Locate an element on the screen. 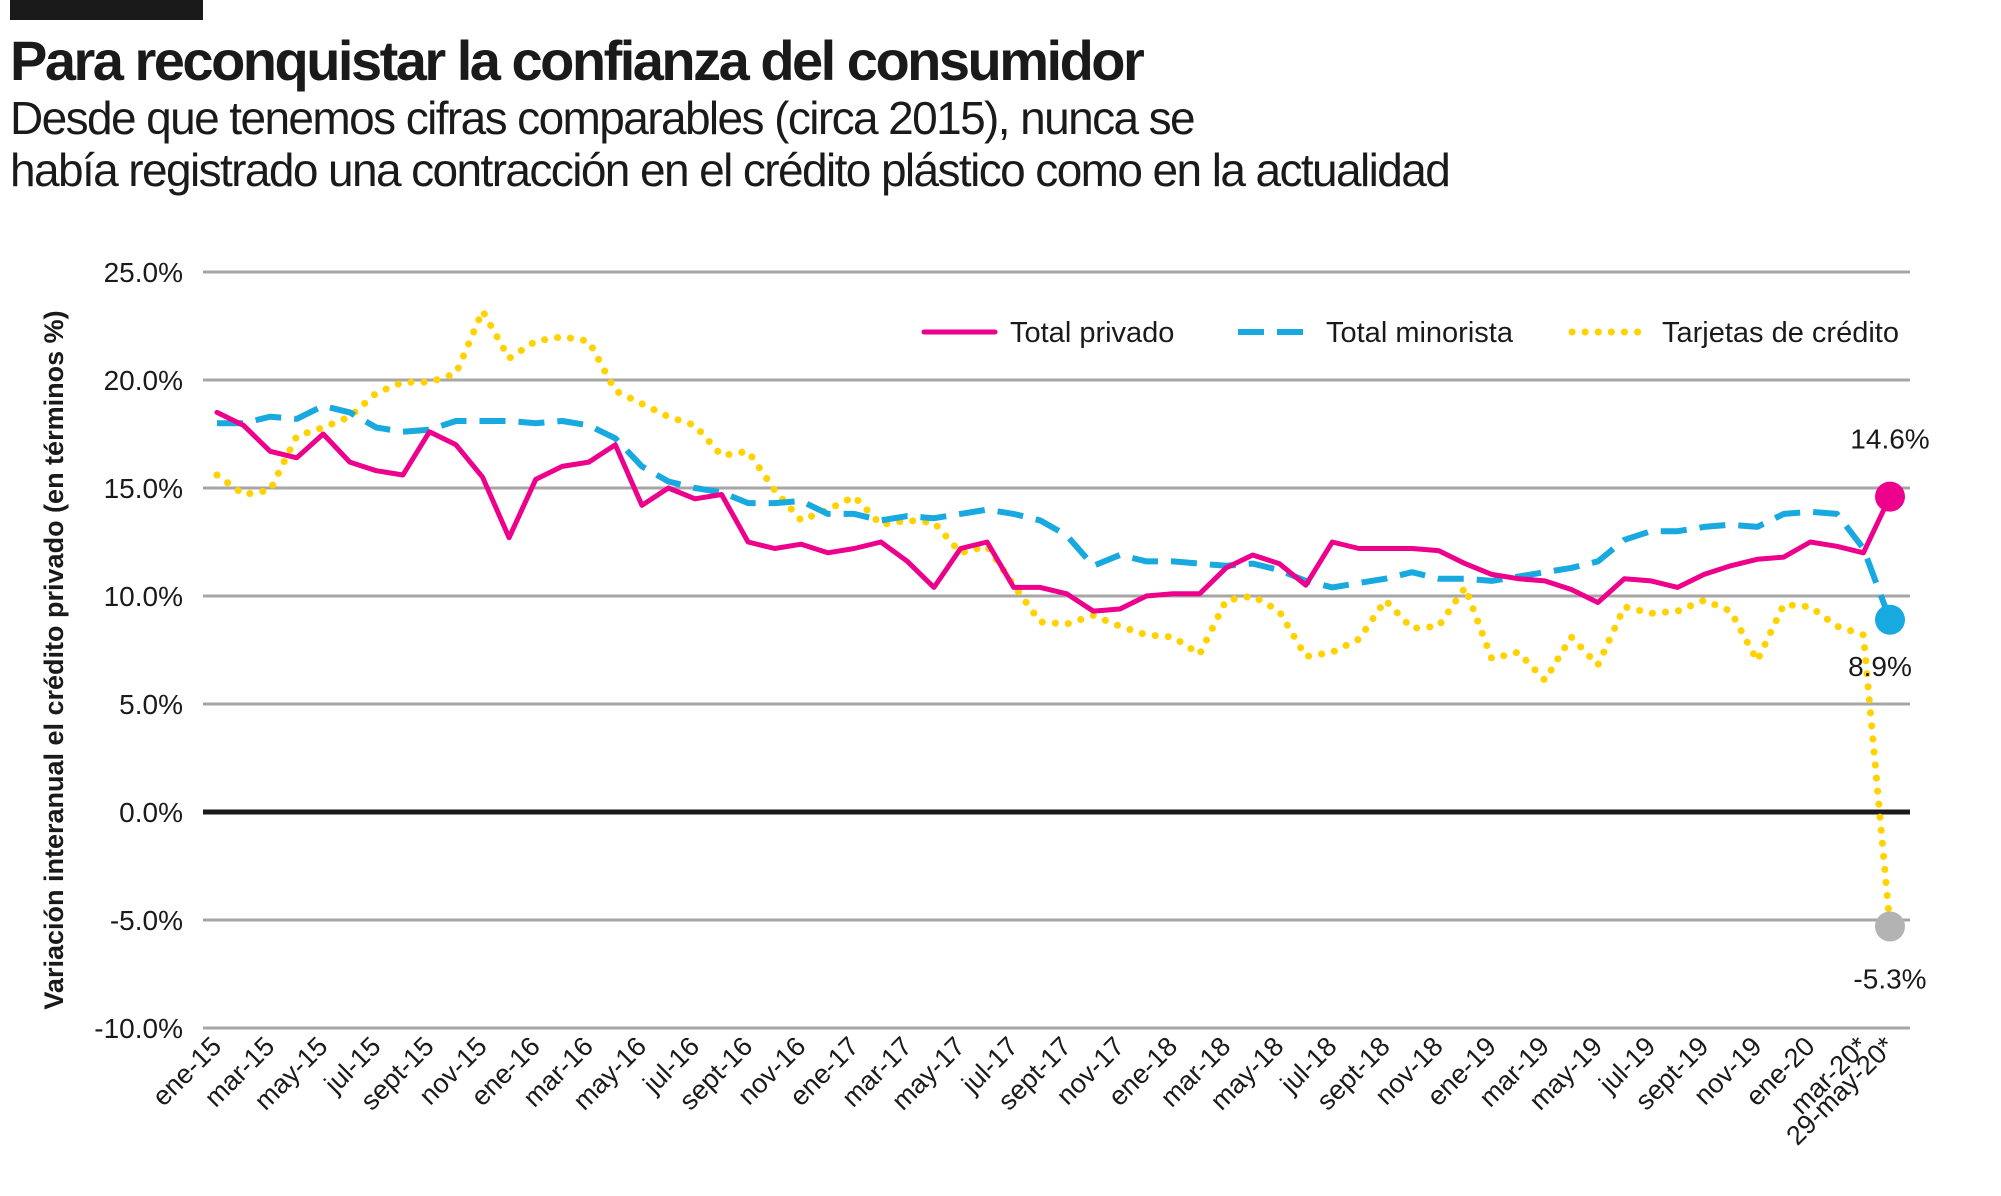  y-tick-label: 10.0% is located at coordinates (143, 596).